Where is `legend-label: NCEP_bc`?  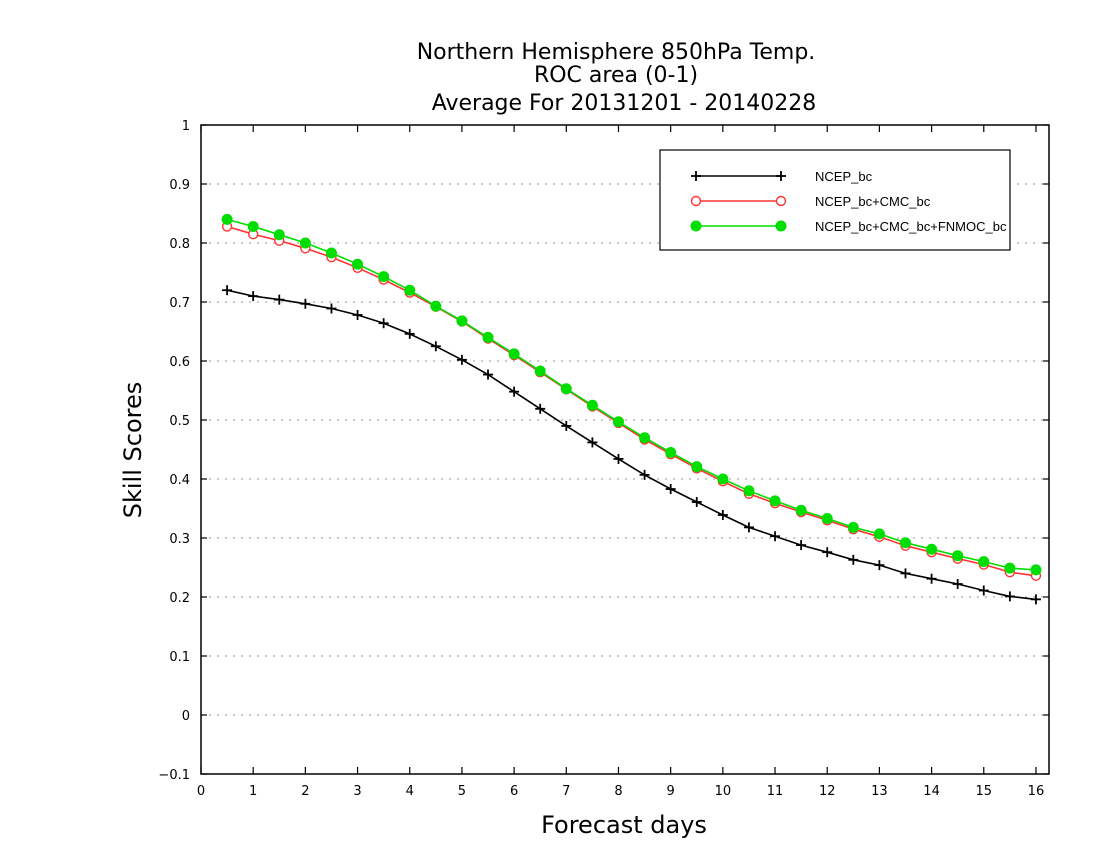 legend-label: NCEP_bc is located at coordinates (844, 176).